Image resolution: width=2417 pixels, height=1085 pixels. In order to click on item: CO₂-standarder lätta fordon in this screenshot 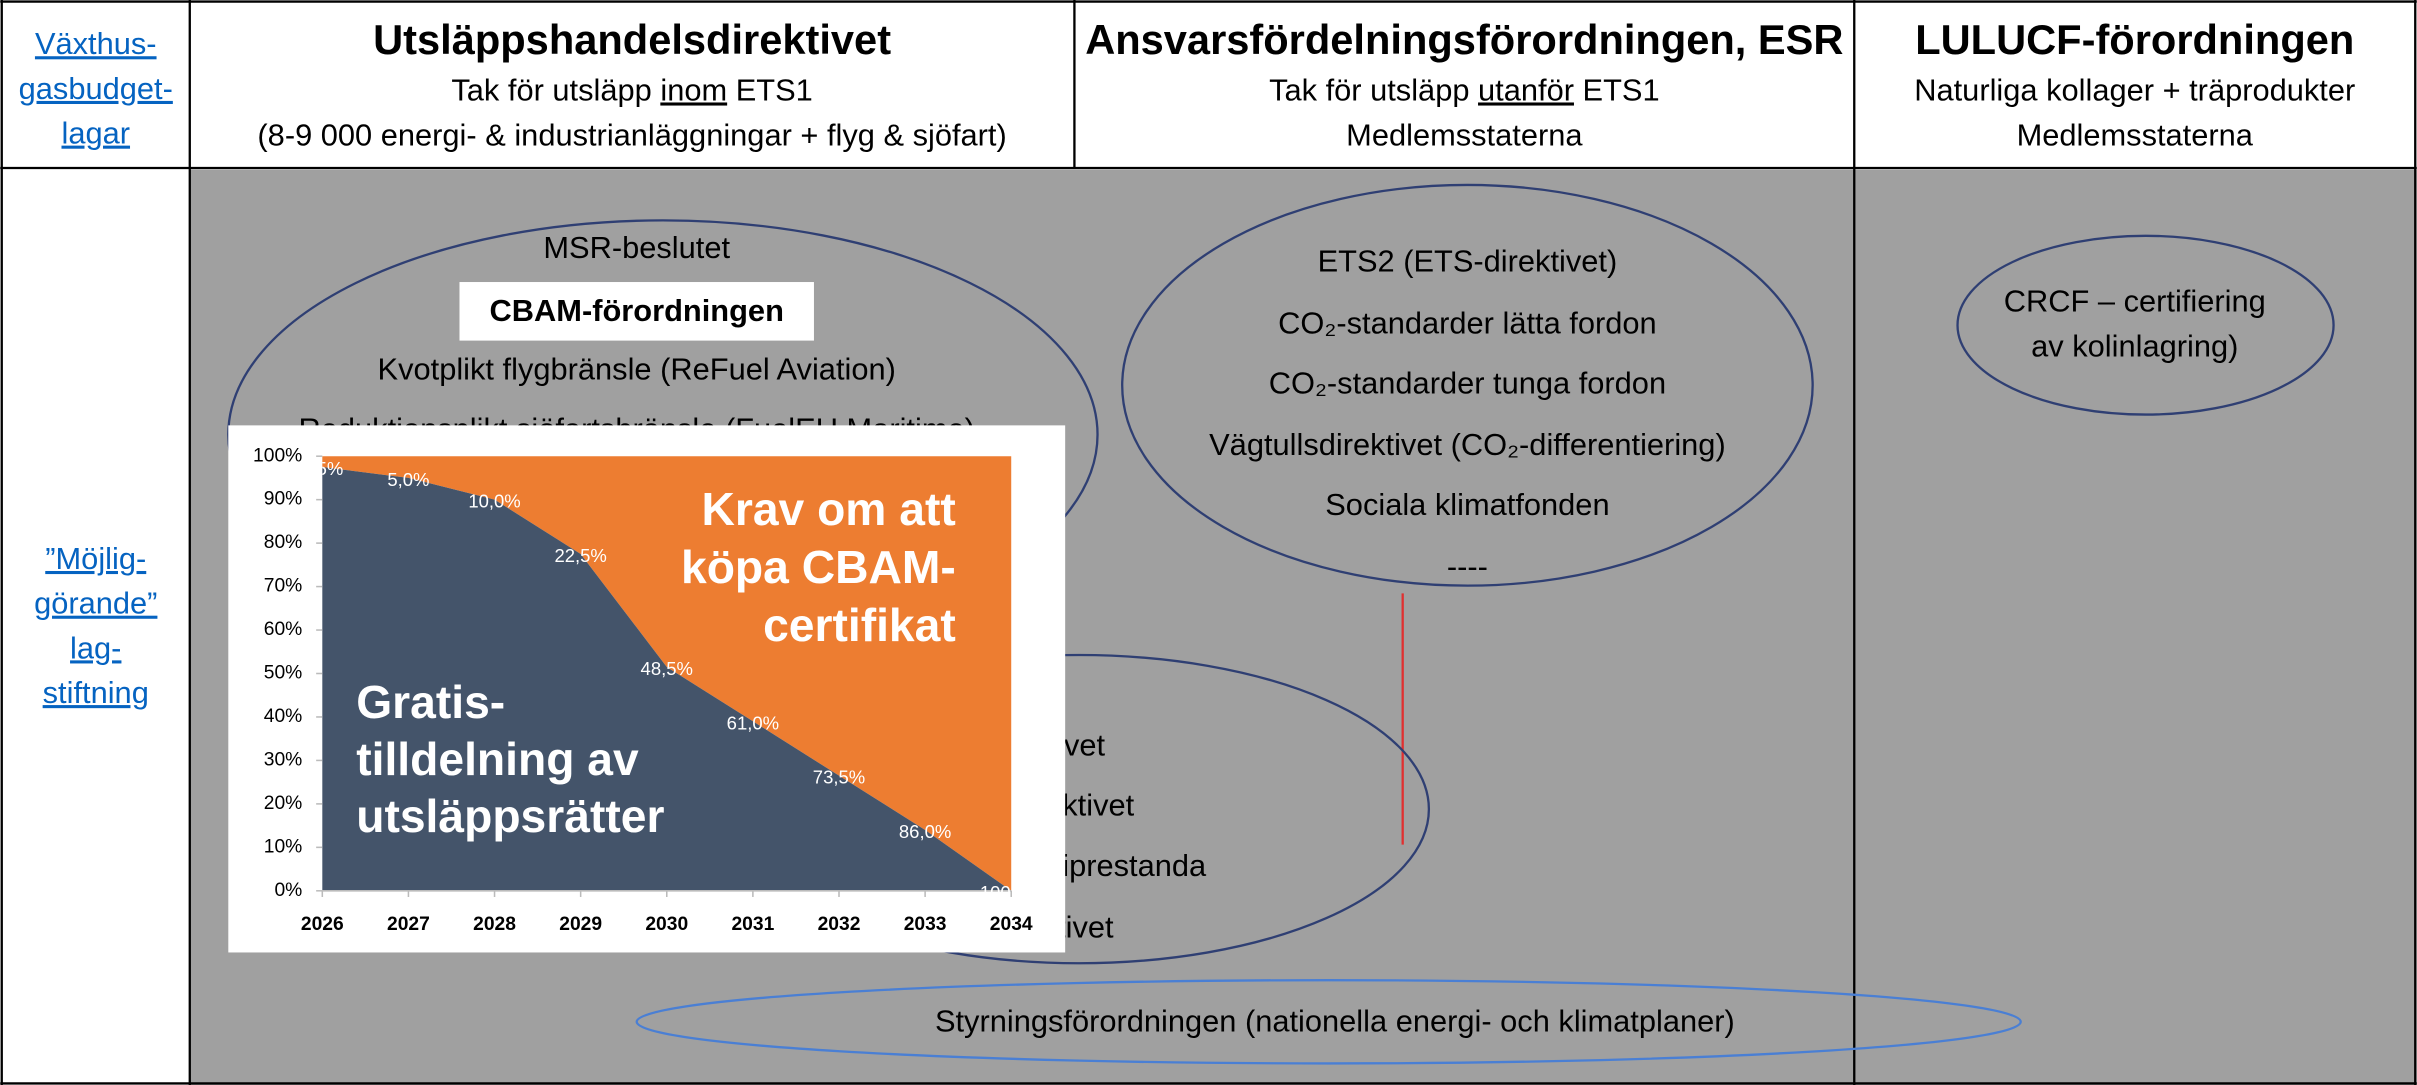, I will do `click(1467, 322)`.